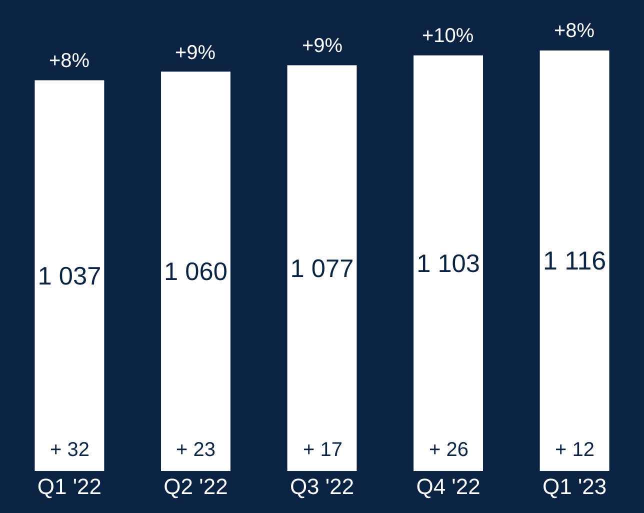 The height and width of the screenshot is (513, 644). Describe the element at coordinates (196, 272) in the screenshot. I see `data-label: 1 060` at that location.